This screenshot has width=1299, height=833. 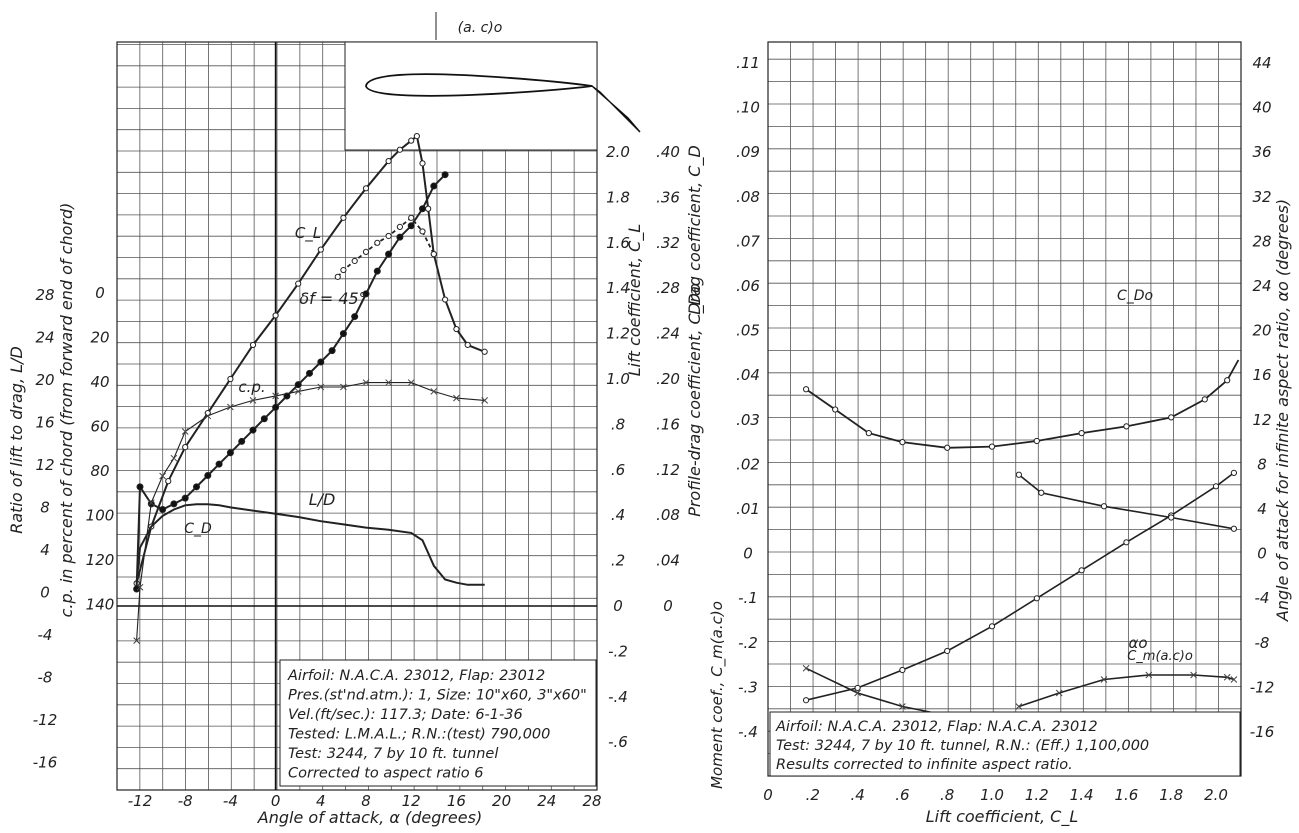 What do you see at coordinates (16, 440) in the screenshot?
I see `left-axis-ld-label: Ratio of lift to drag, L/D` at bounding box center [16, 440].